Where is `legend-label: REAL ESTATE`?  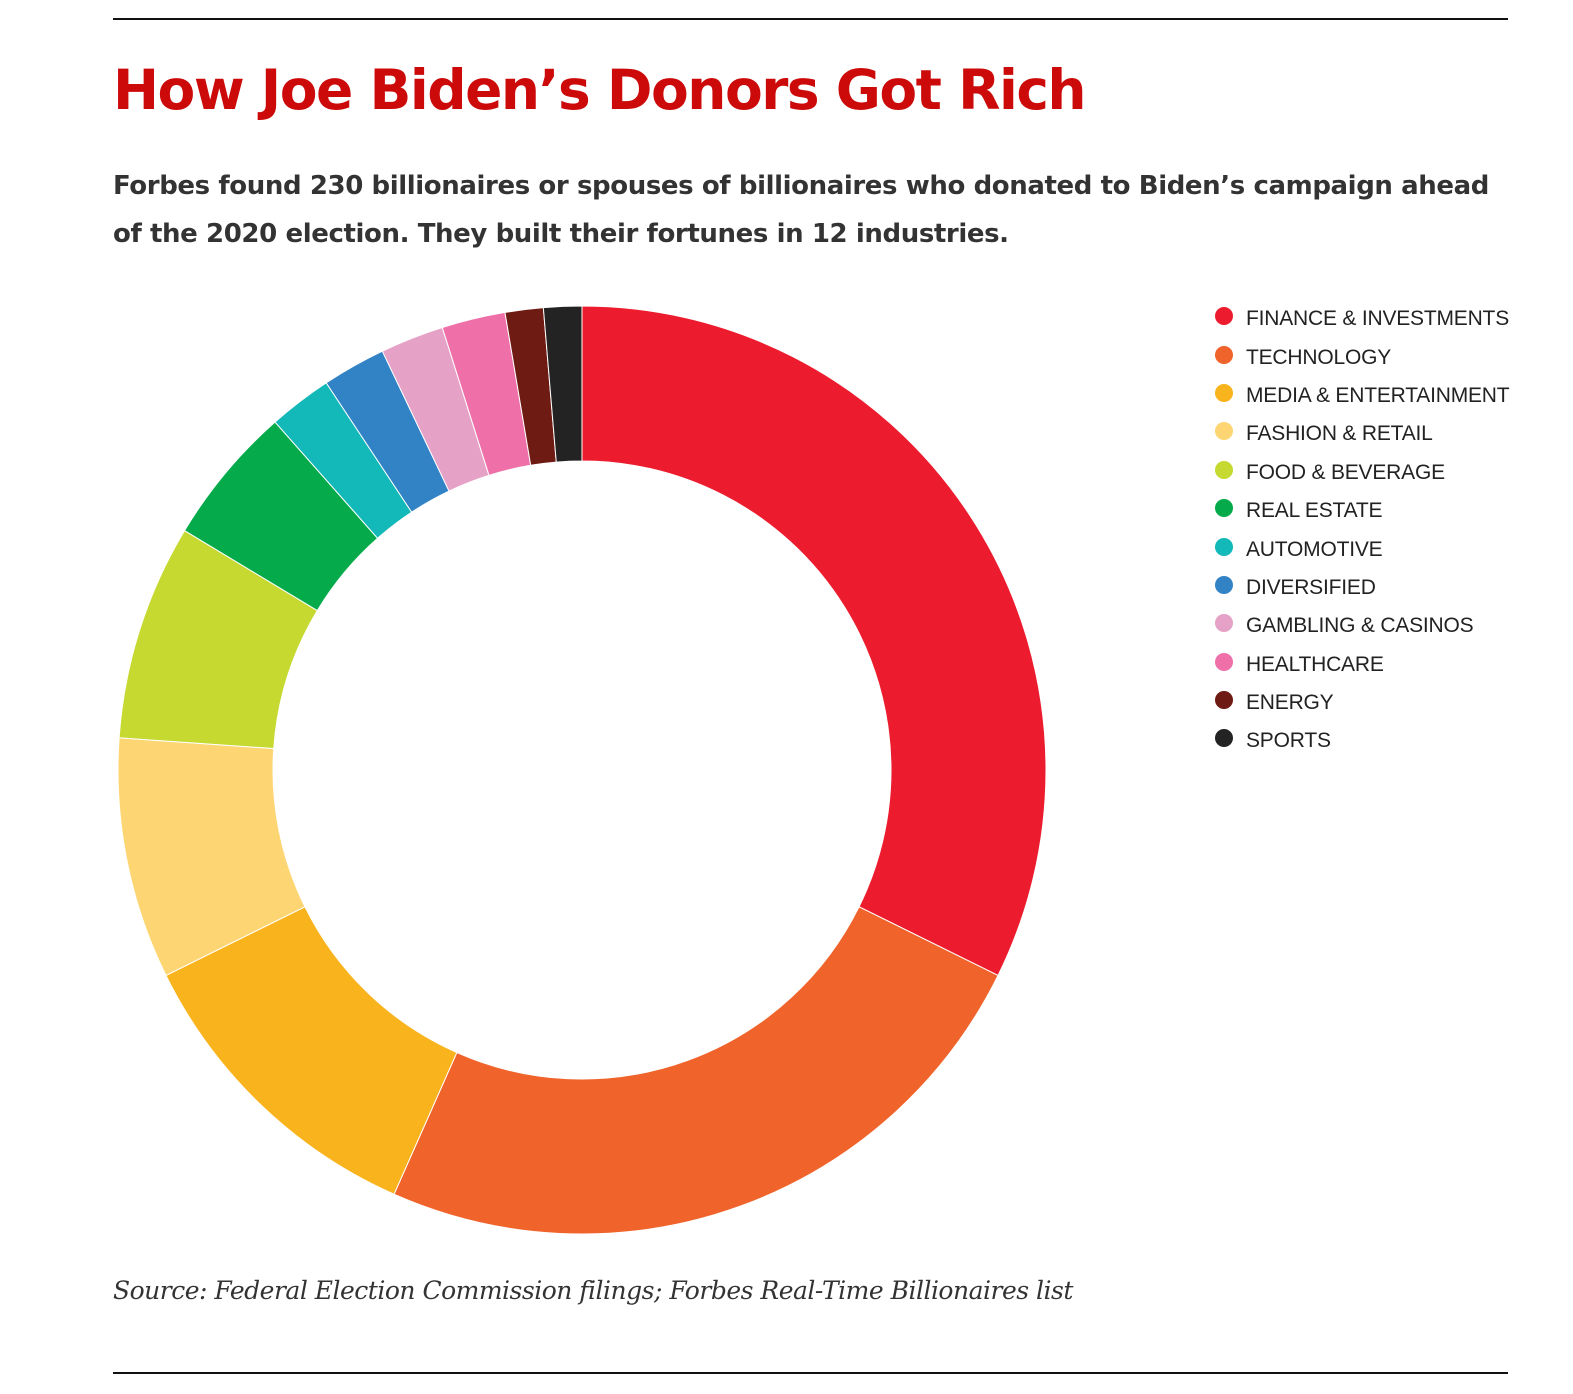
legend-label: REAL ESTATE is located at coordinates (1314, 511).